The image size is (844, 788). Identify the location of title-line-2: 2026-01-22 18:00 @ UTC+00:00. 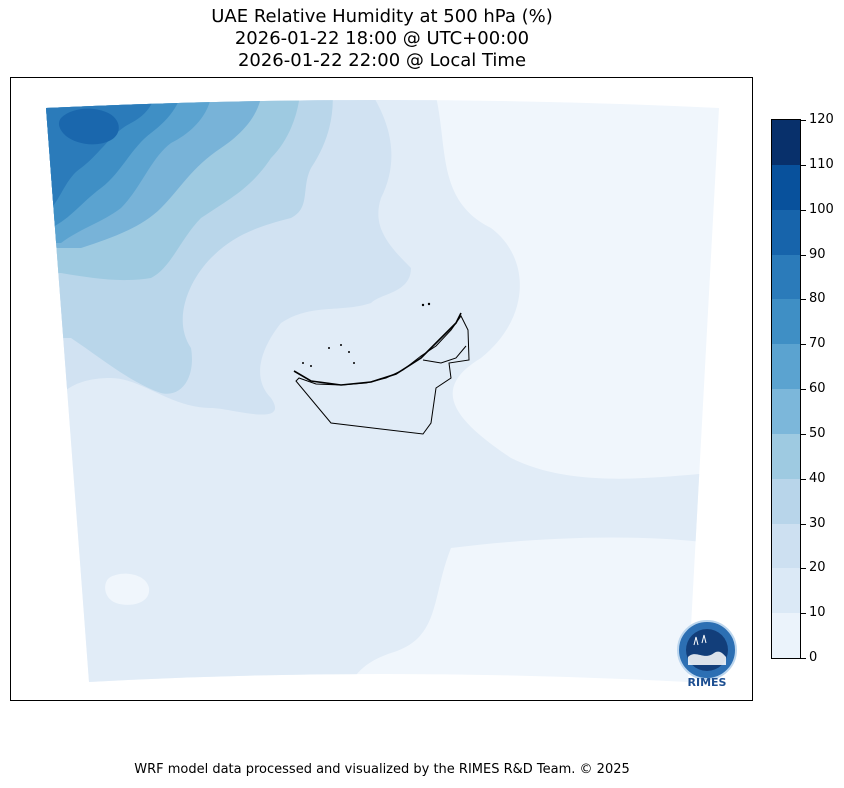
(382, 38).